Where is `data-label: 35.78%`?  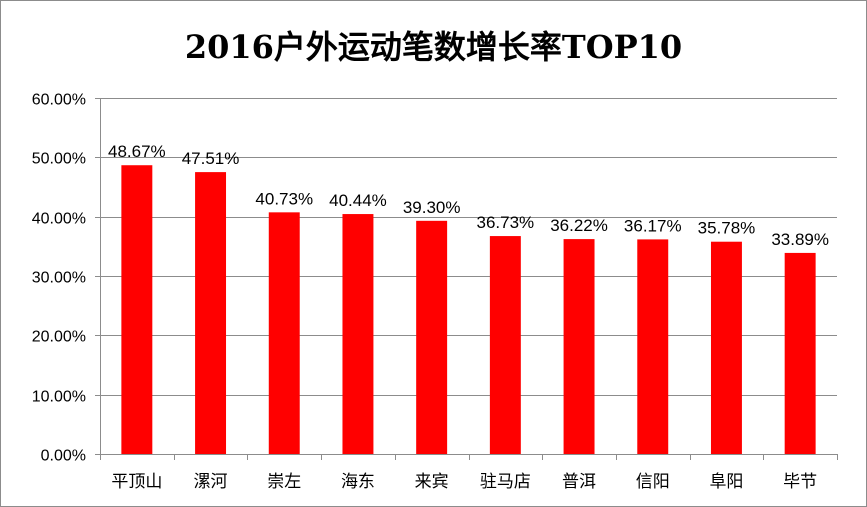
data-label: 35.78% is located at coordinates (727, 228).